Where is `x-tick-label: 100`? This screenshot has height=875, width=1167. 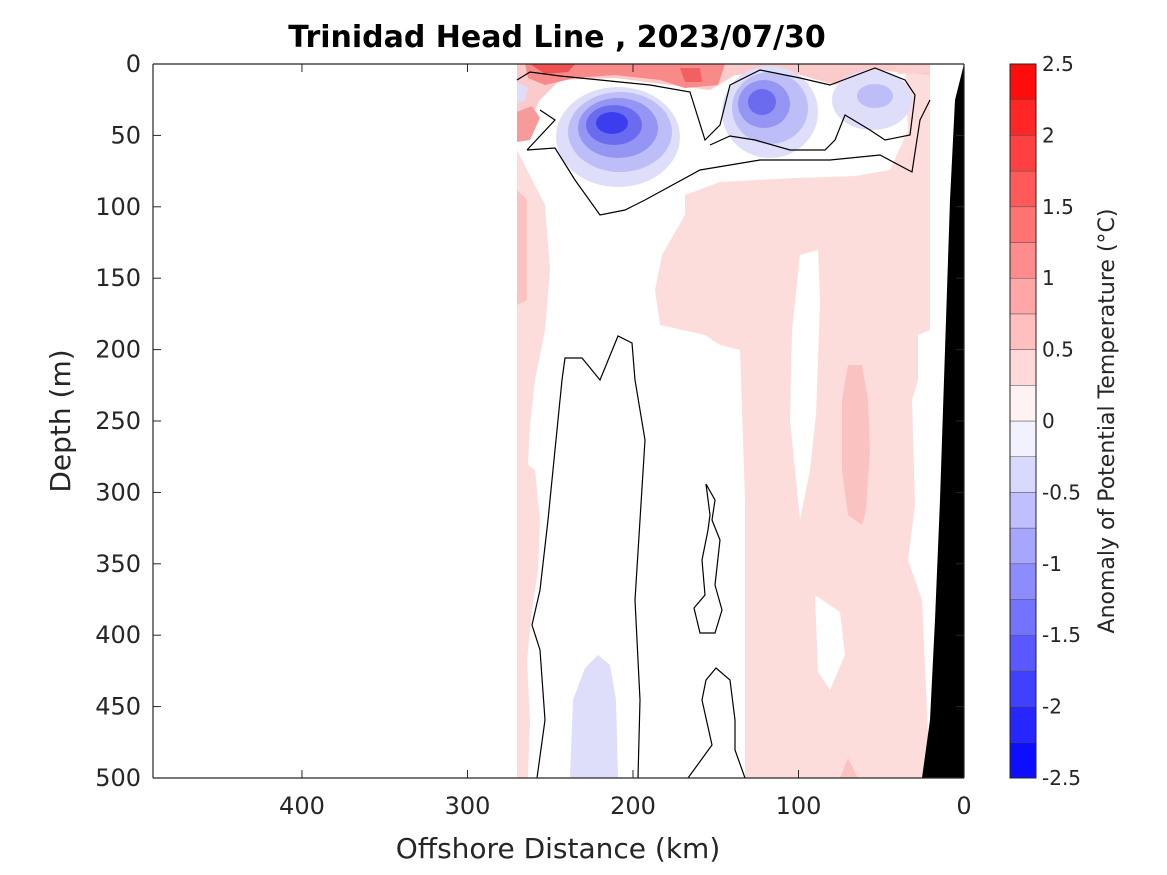 x-tick-label: 100 is located at coordinates (799, 806).